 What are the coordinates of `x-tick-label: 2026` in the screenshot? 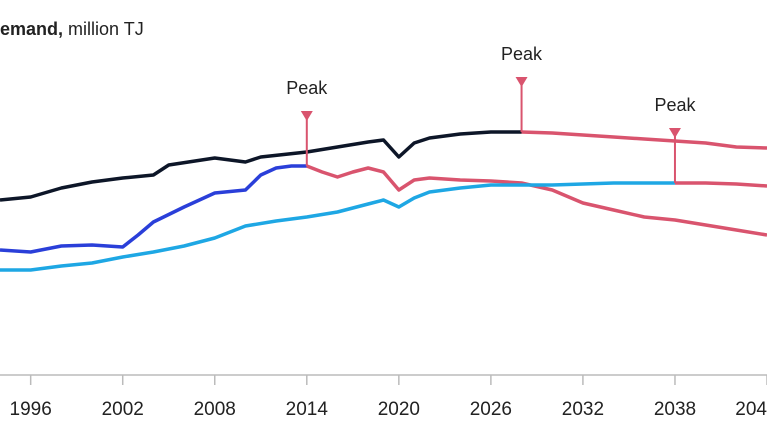 It's located at (491, 409).